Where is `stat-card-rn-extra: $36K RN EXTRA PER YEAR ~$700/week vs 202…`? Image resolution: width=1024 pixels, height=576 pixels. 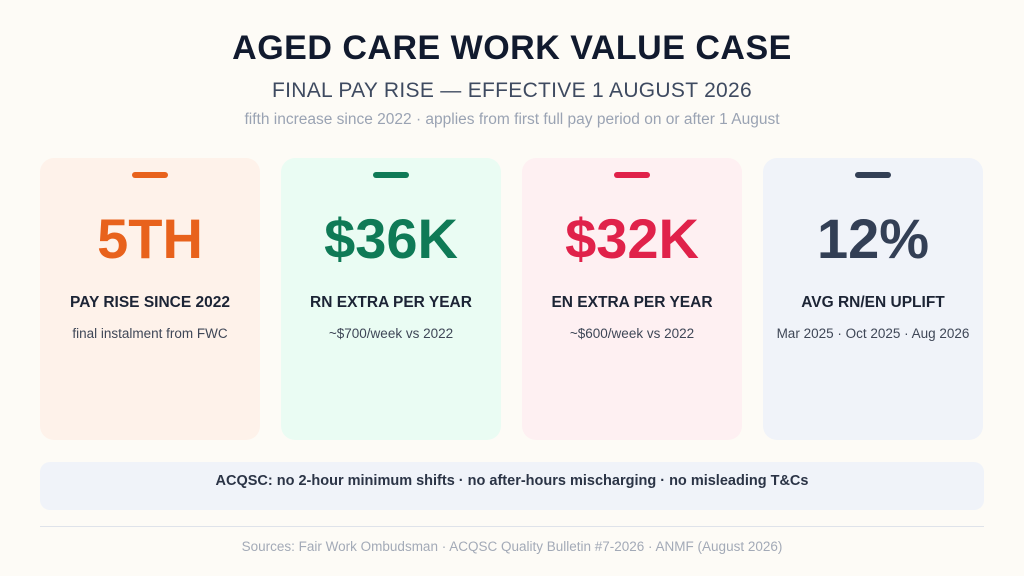
stat-card-rn-extra: $36K RN EXTRA PER YEAR ~$700/week vs 202… is located at coordinates (391, 299).